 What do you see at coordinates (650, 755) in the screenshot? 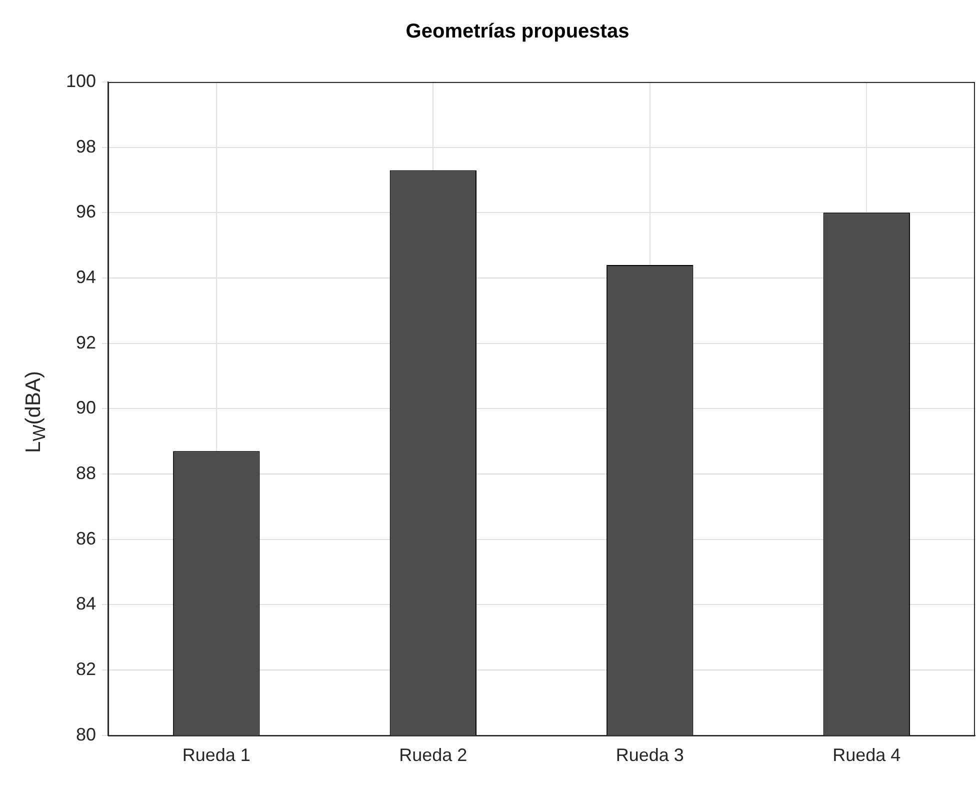
I see `x-tick-label: Rueda 3` at bounding box center [650, 755].